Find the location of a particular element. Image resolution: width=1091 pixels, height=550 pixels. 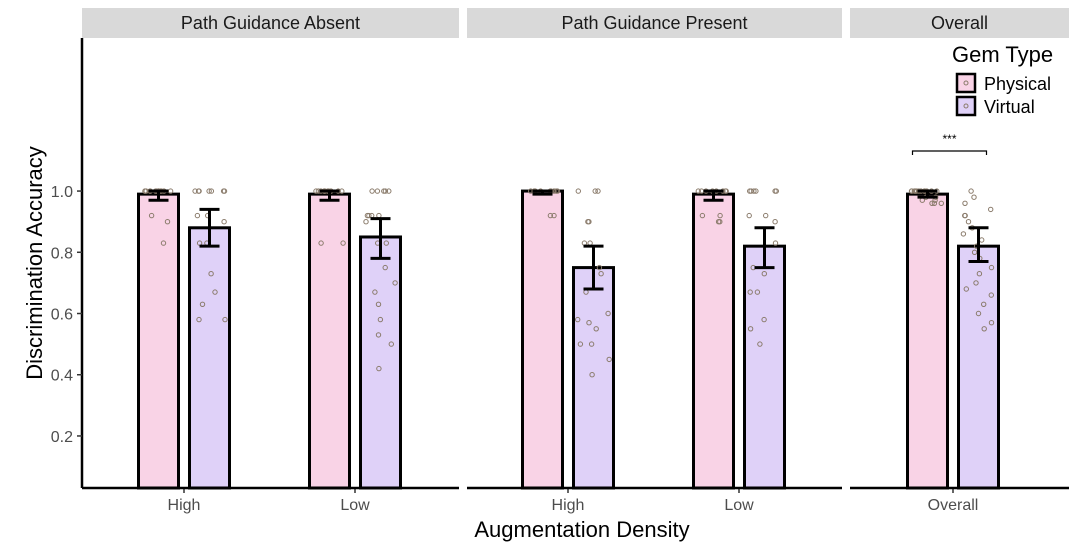

y-tick-label: 0.2 is located at coordinates (62, 437).